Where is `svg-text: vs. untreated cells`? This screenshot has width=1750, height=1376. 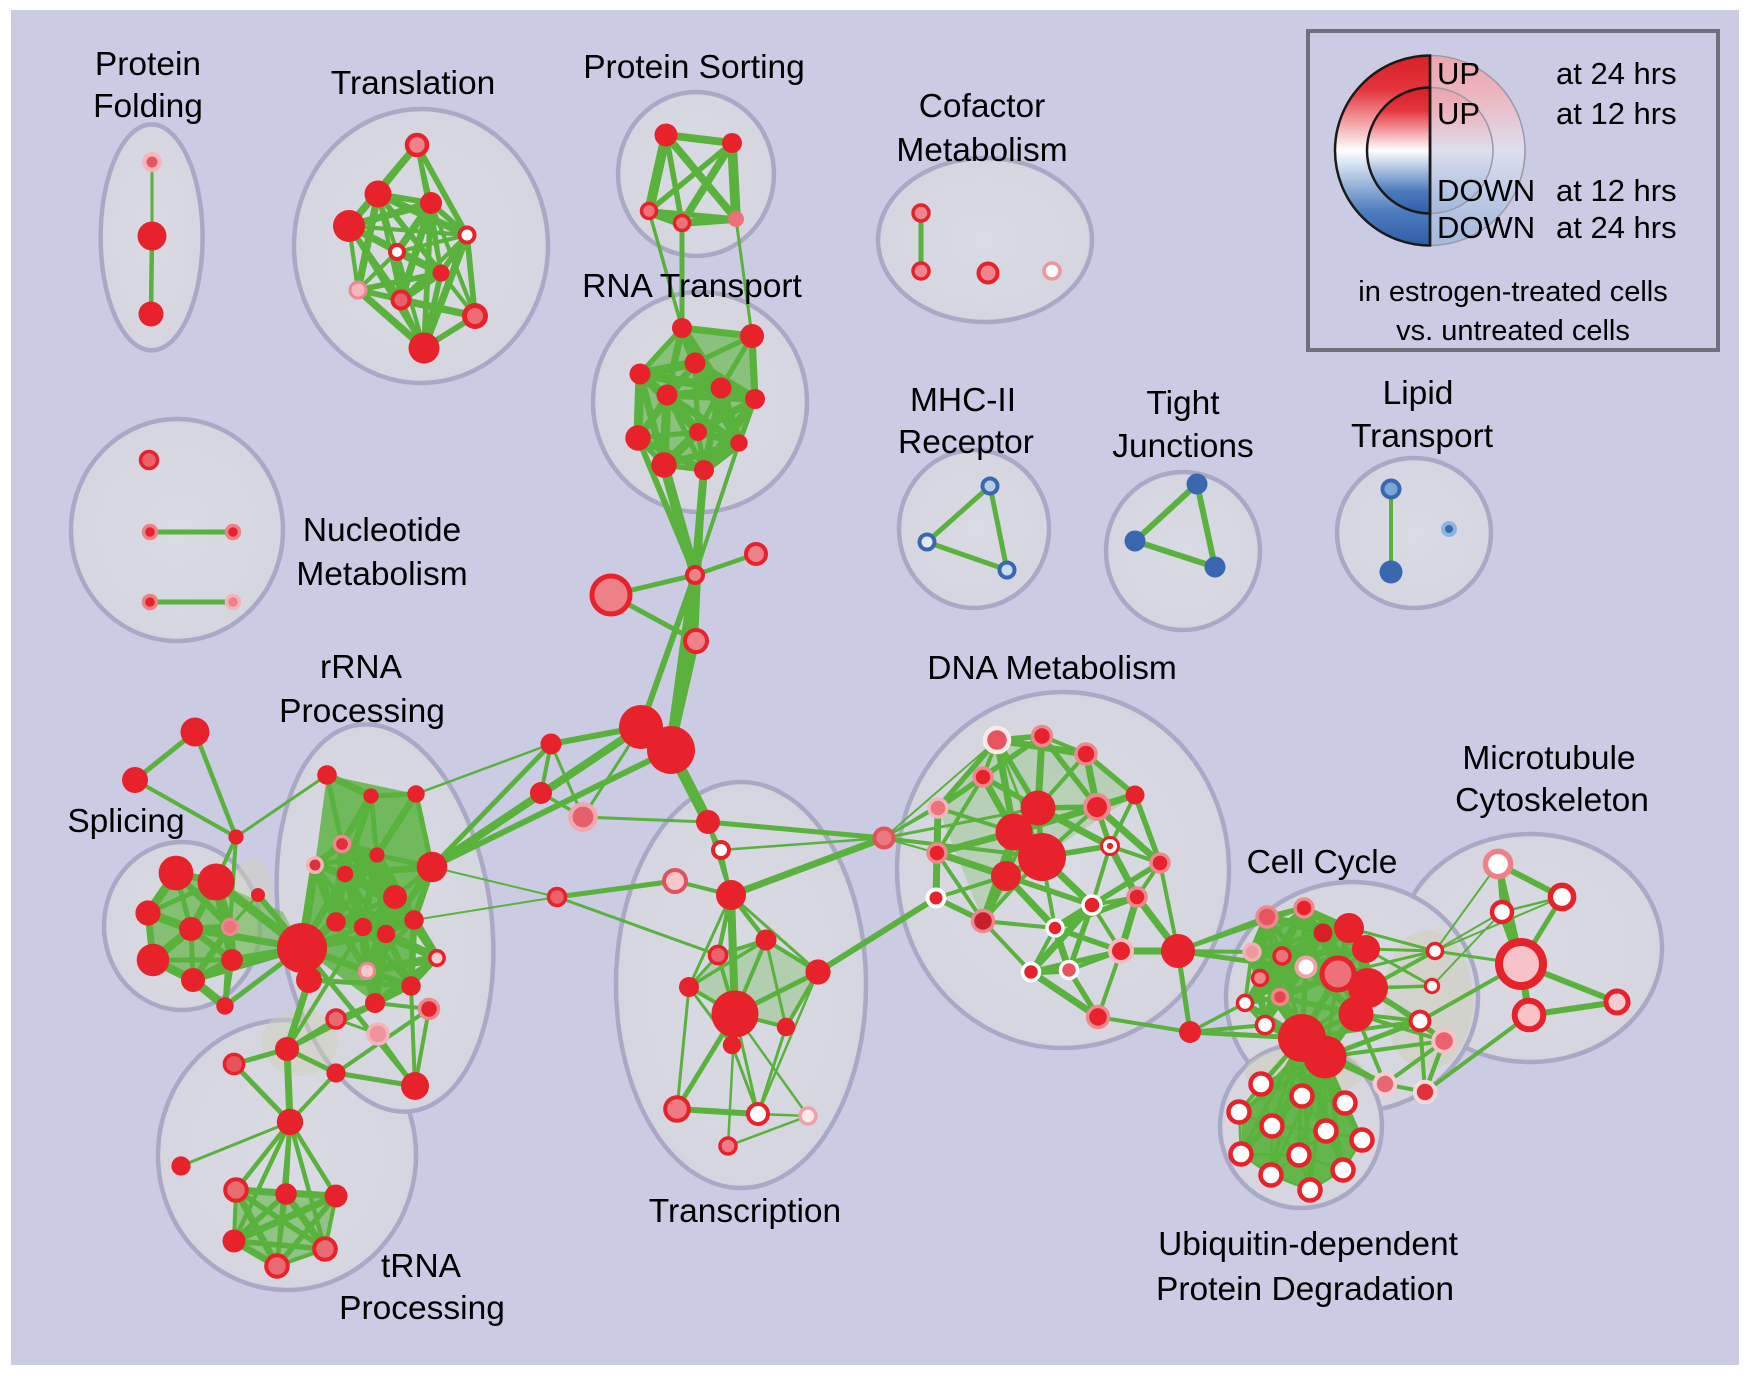
svg-text: vs. untreated cells is located at coordinates (1513, 331).